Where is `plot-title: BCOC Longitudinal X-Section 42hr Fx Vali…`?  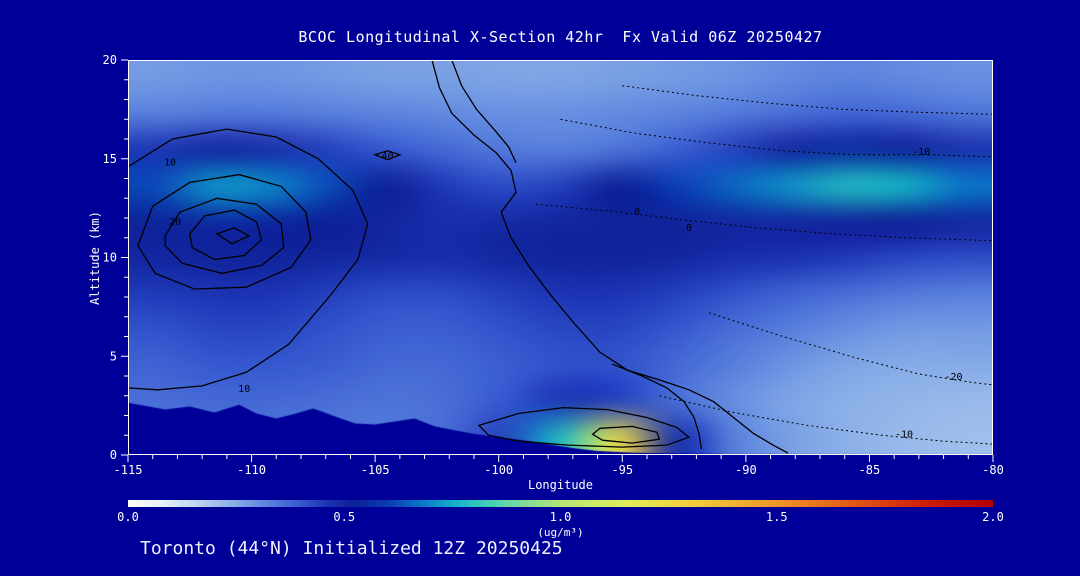
plot-title: BCOC Longitudinal X-Section 42hr Fx Vali… is located at coordinates (560, 37).